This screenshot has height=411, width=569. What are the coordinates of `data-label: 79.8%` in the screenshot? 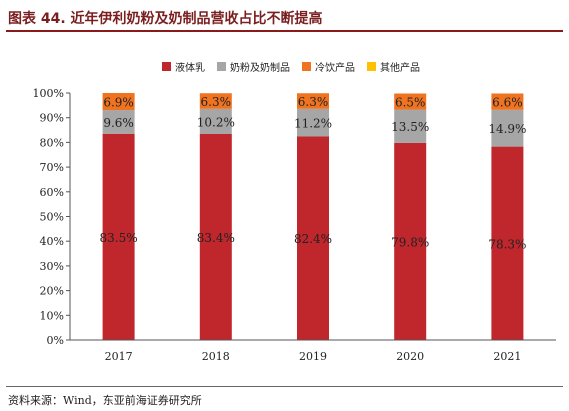 It's located at (410, 242).